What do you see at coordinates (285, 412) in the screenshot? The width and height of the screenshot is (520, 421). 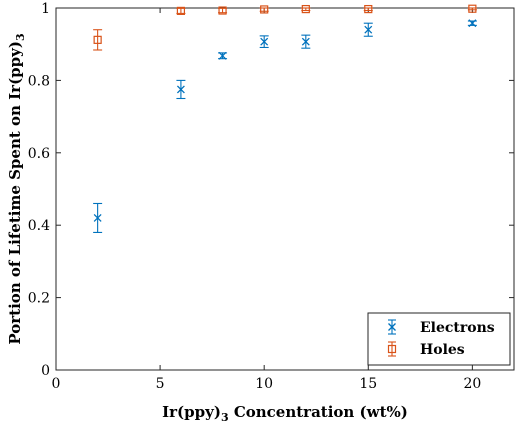 I see `x-axis-title: Ir(ppy)3 Concentration (wt%)` at bounding box center [285, 412].